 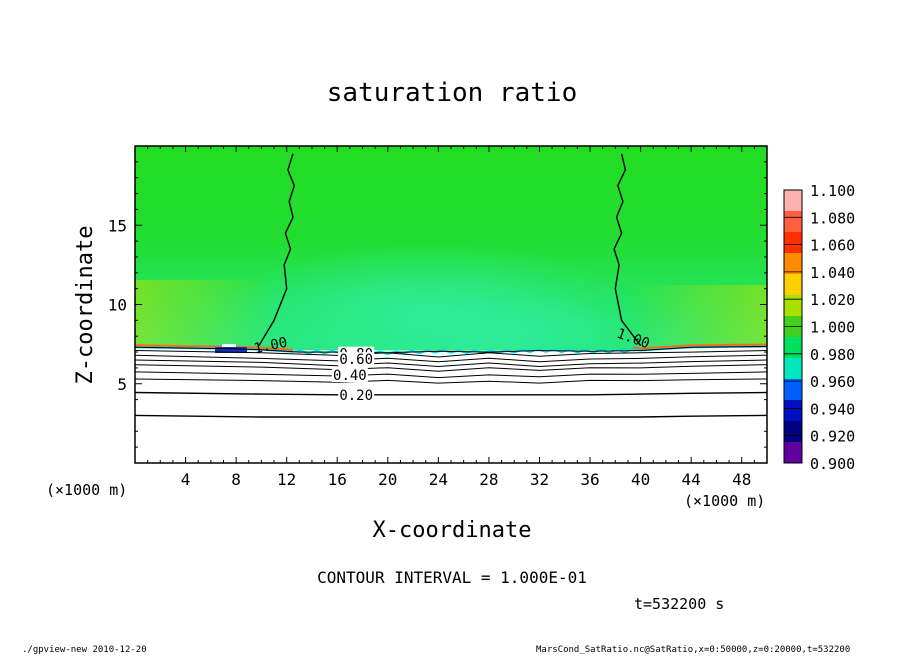 I want to click on y-tick-label: 10, so click(x=117, y=305).